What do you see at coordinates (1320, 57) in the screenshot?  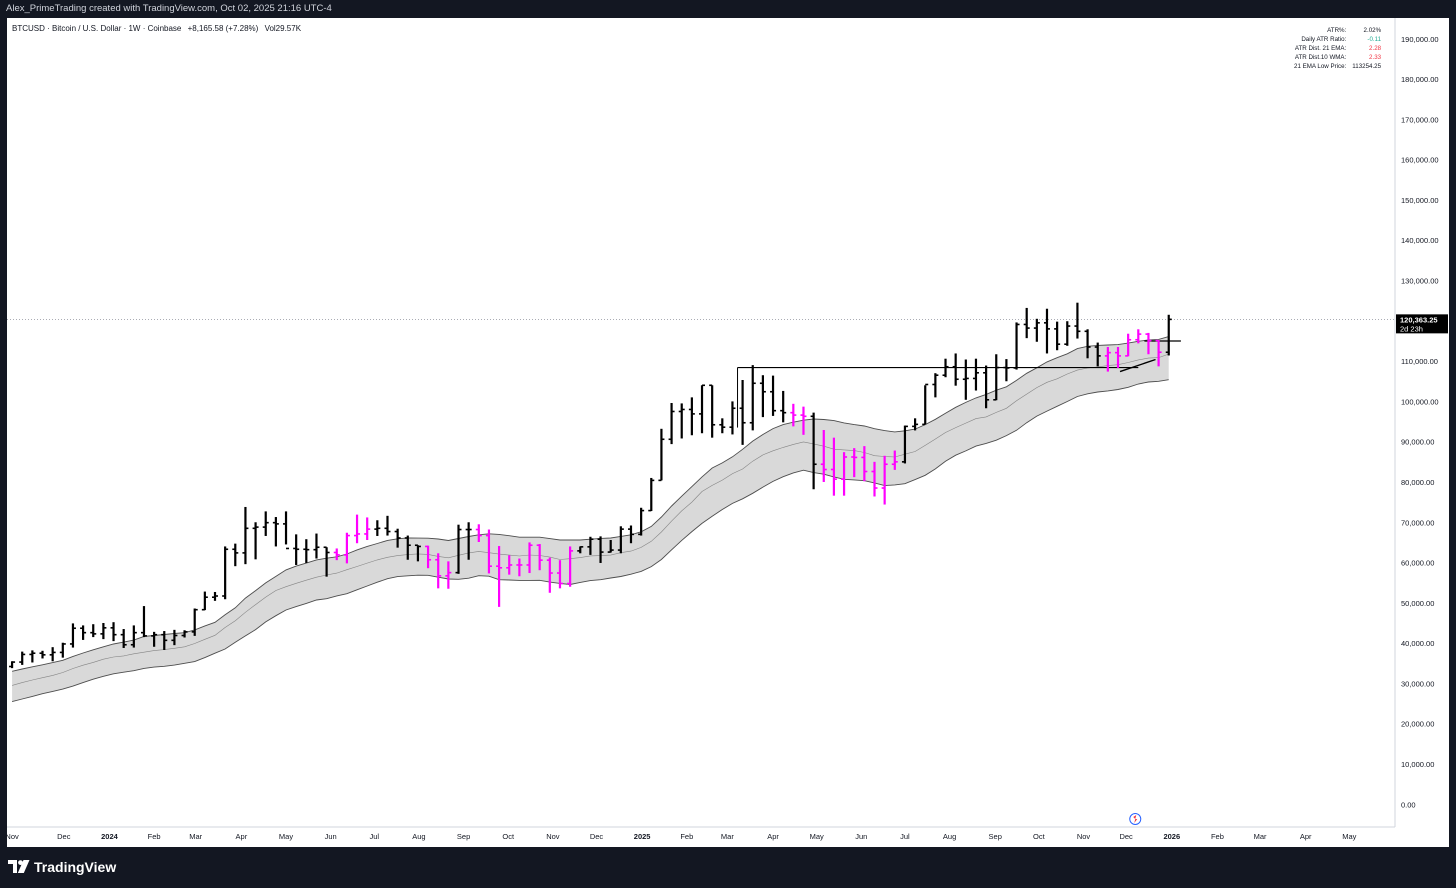 I see `atr-label: ATR Dist.10 WMA:` at bounding box center [1320, 57].